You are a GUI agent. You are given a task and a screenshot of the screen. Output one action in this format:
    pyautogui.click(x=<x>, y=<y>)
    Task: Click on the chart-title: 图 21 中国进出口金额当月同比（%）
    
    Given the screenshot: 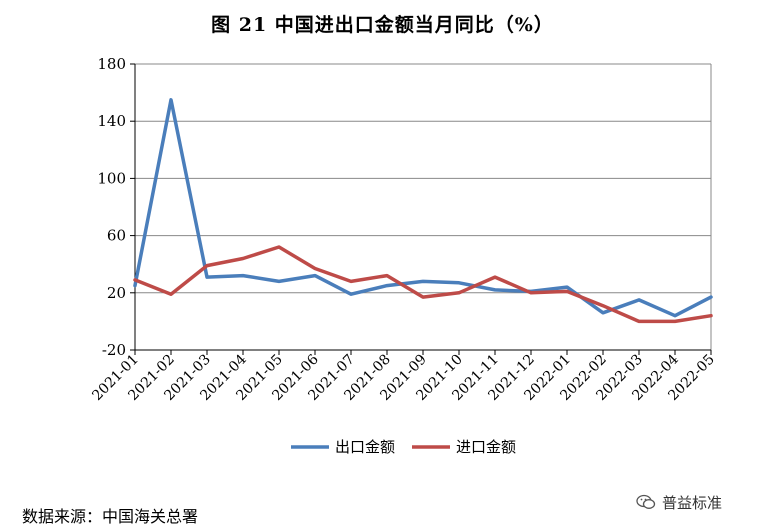 What is the action you would take?
    pyautogui.click(x=382, y=25)
    